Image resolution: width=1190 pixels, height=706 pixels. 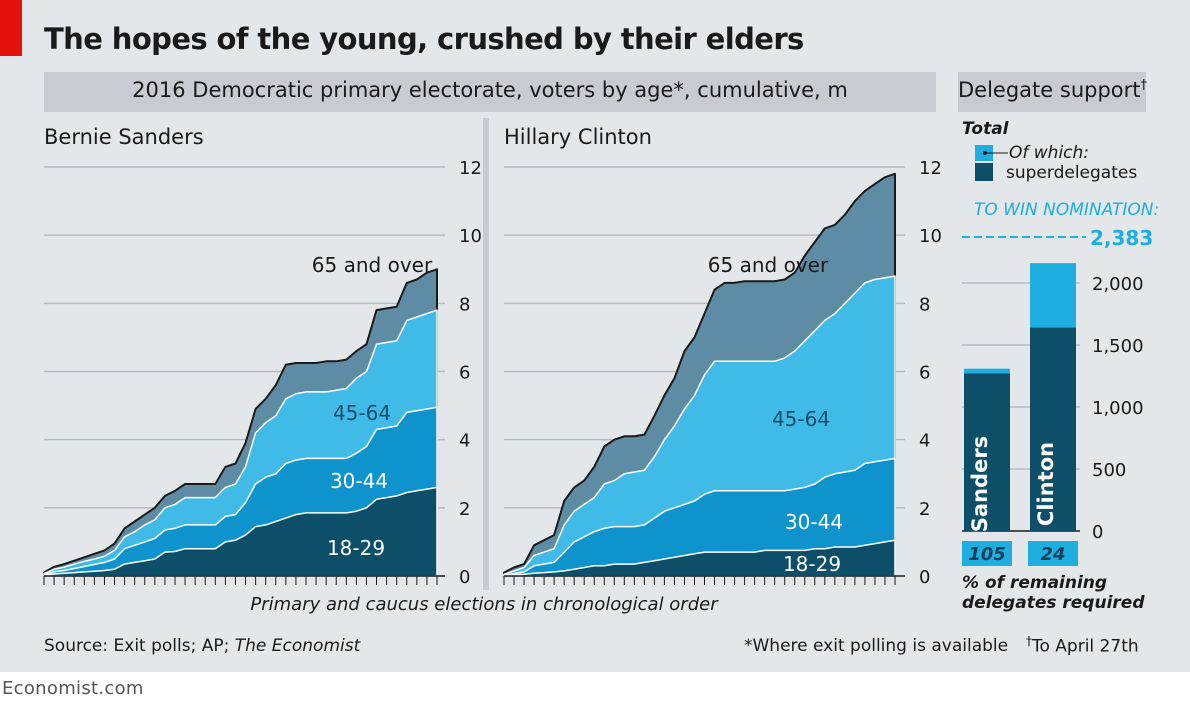 I want to click on remaining-pct-clinton: 24, so click(x=1052, y=554).